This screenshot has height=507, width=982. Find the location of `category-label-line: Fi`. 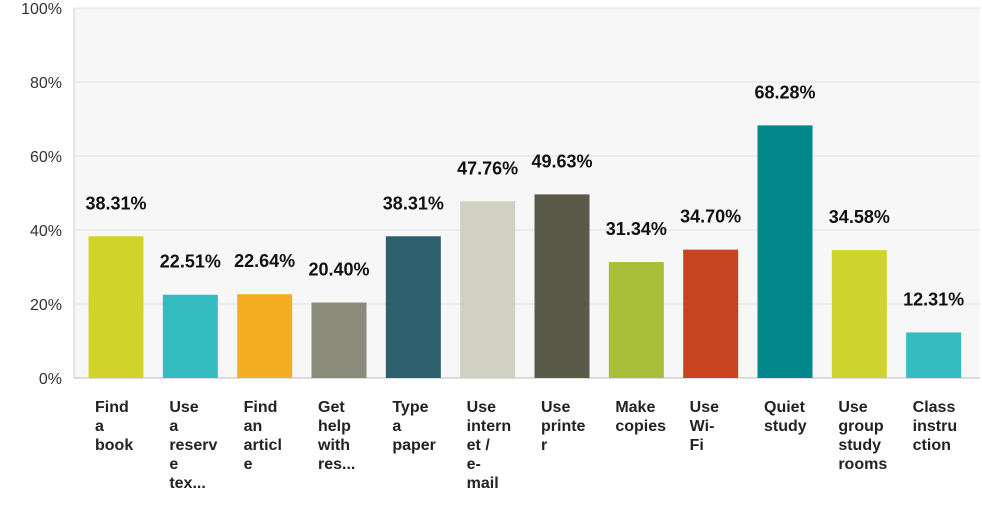

category-label-line: Fi is located at coordinates (697, 445).